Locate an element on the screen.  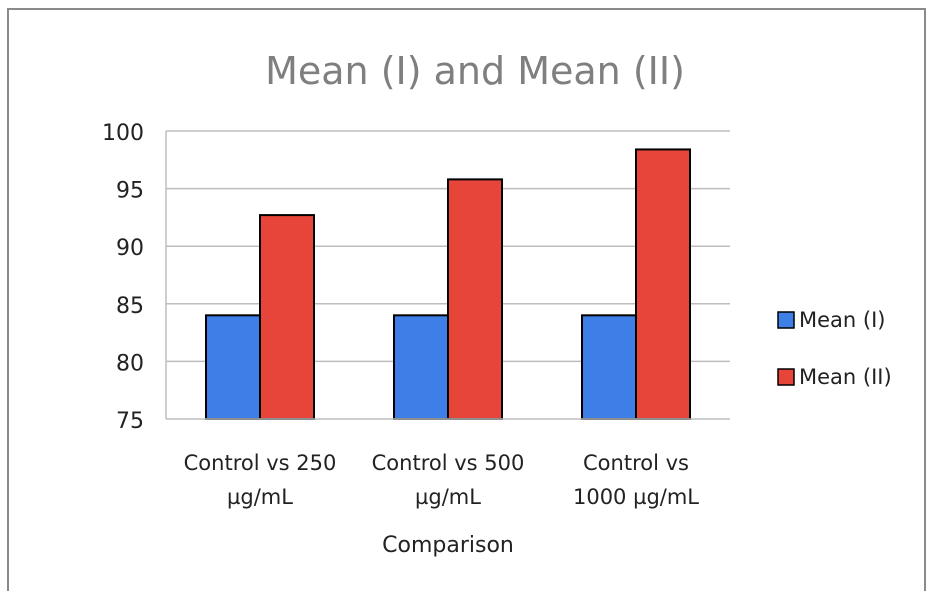
x-axis-title: Comparison is located at coordinates (448, 545).